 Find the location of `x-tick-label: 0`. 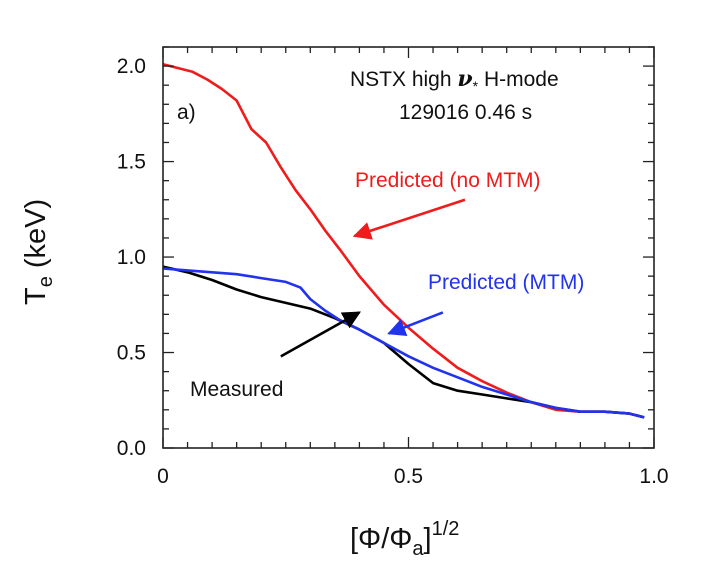

x-tick-label: 0 is located at coordinates (163, 476).